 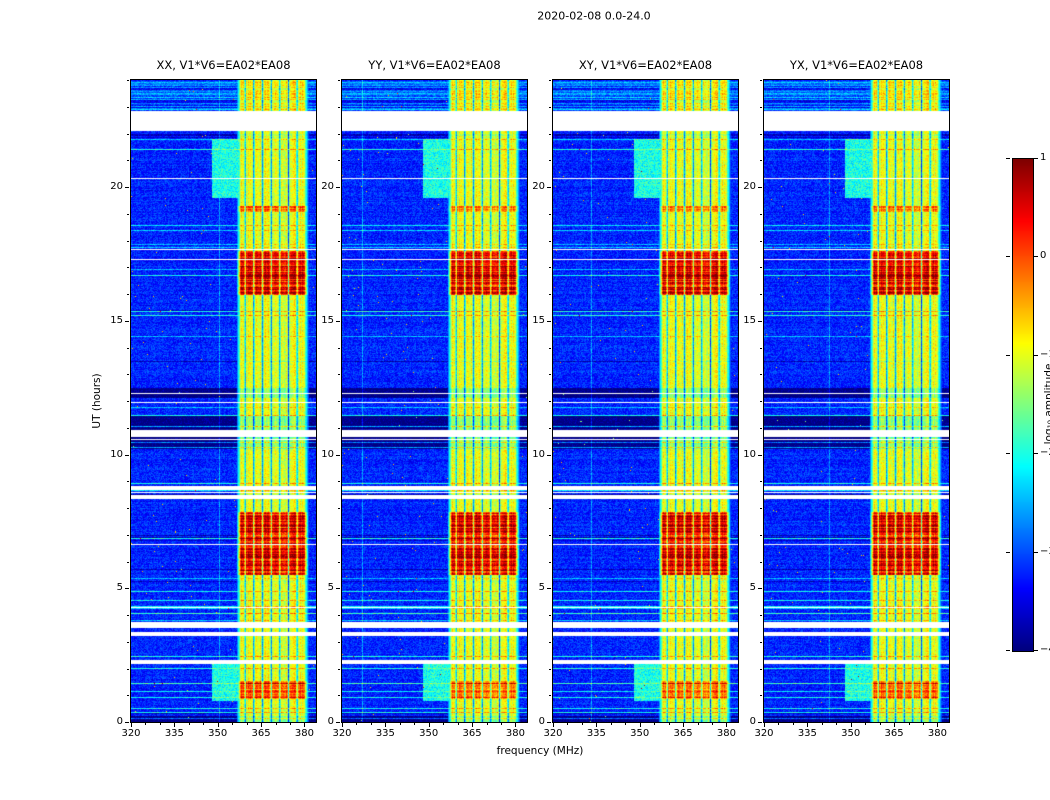 I want to click on spectrogram-canvas-xy, so click(x=645, y=401).